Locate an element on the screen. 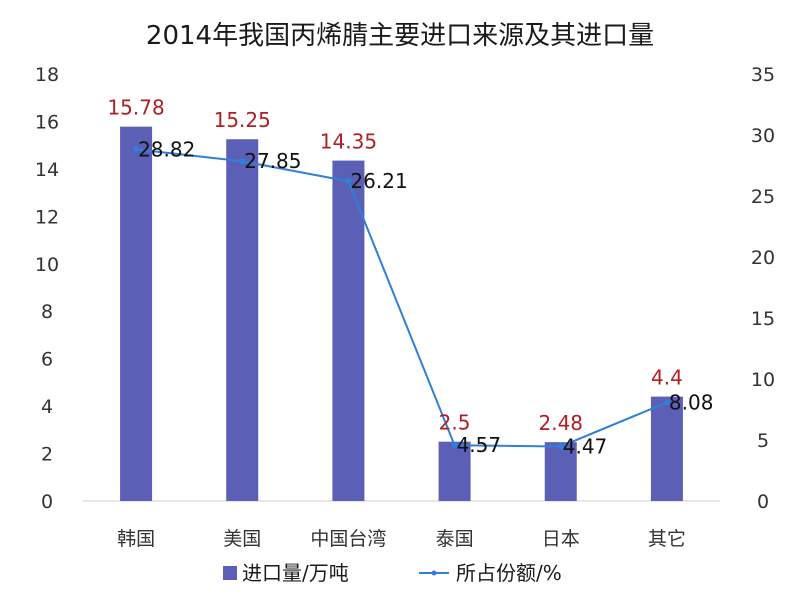 The width and height of the screenshot is (800, 601). right-tick-label: 5 is located at coordinates (763, 441).